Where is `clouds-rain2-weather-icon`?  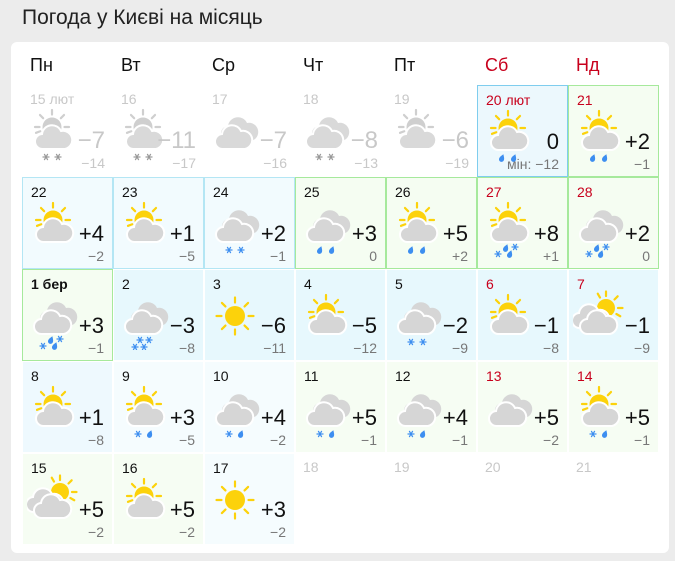
clouds-rain2-weather-icon is located at coordinates (326, 228).